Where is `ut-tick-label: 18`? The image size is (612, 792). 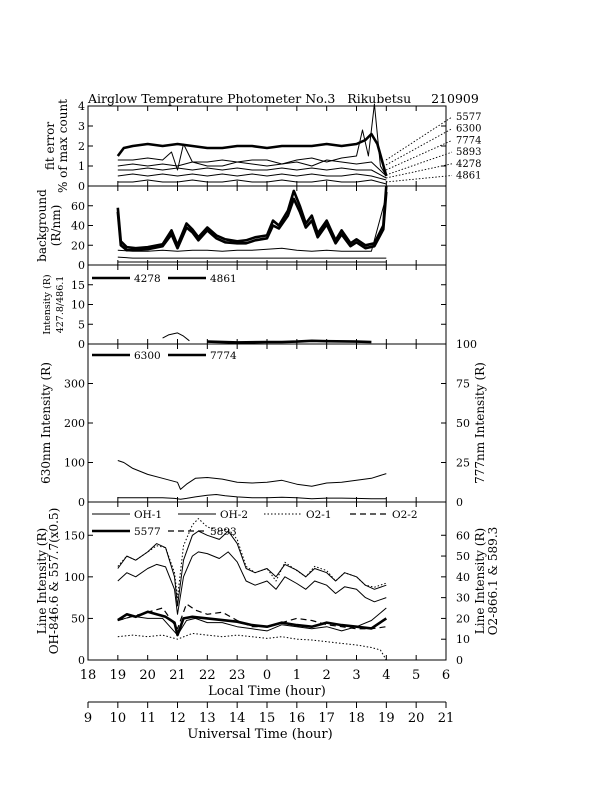
ut-tick-label: 18 is located at coordinates (356, 718).